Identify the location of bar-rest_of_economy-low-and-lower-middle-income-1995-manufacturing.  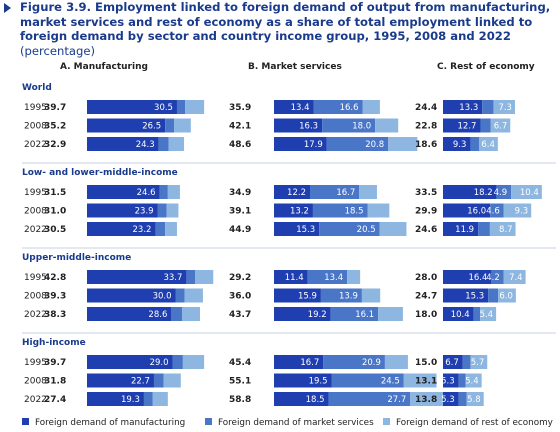
(470, 192).